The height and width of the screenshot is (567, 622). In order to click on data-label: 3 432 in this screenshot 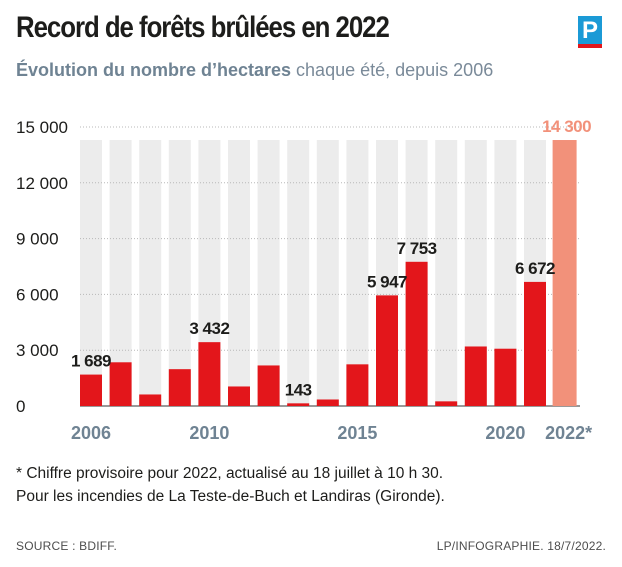, I will do `click(209, 328)`.